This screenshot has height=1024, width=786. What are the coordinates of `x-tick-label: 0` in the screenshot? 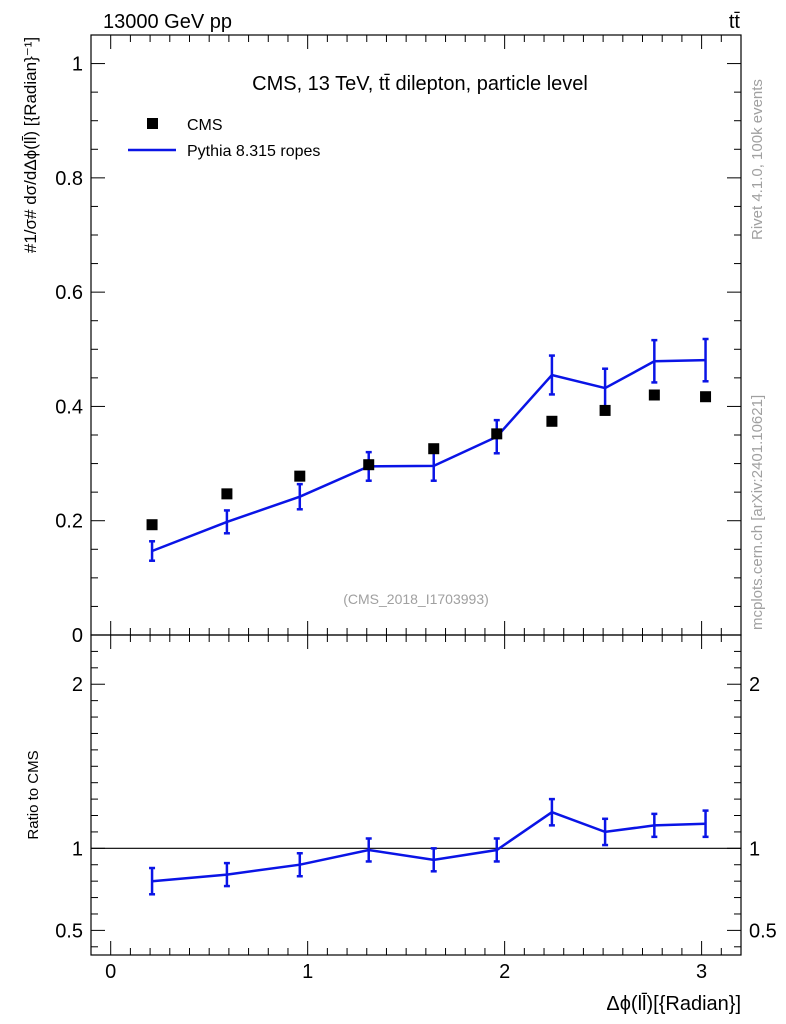 It's located at (110, 972).